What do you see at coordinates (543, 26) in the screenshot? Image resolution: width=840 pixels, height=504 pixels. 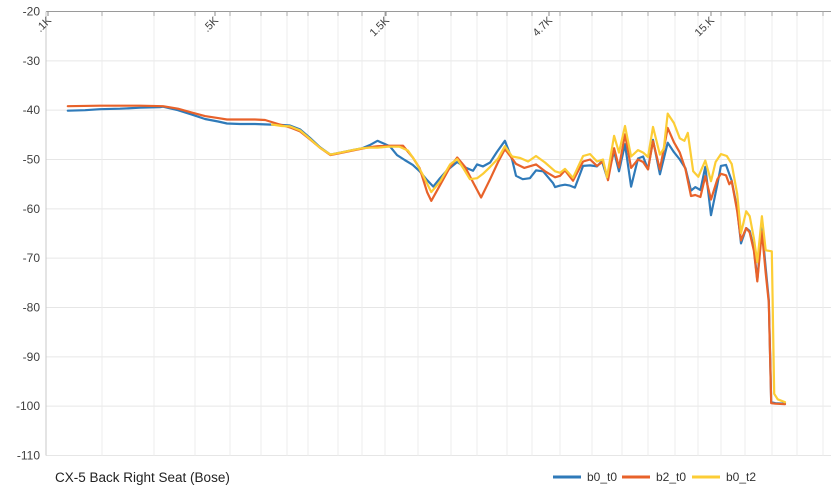 I see `x-tick-label: 4.7K` at bounding box center [543, 26].